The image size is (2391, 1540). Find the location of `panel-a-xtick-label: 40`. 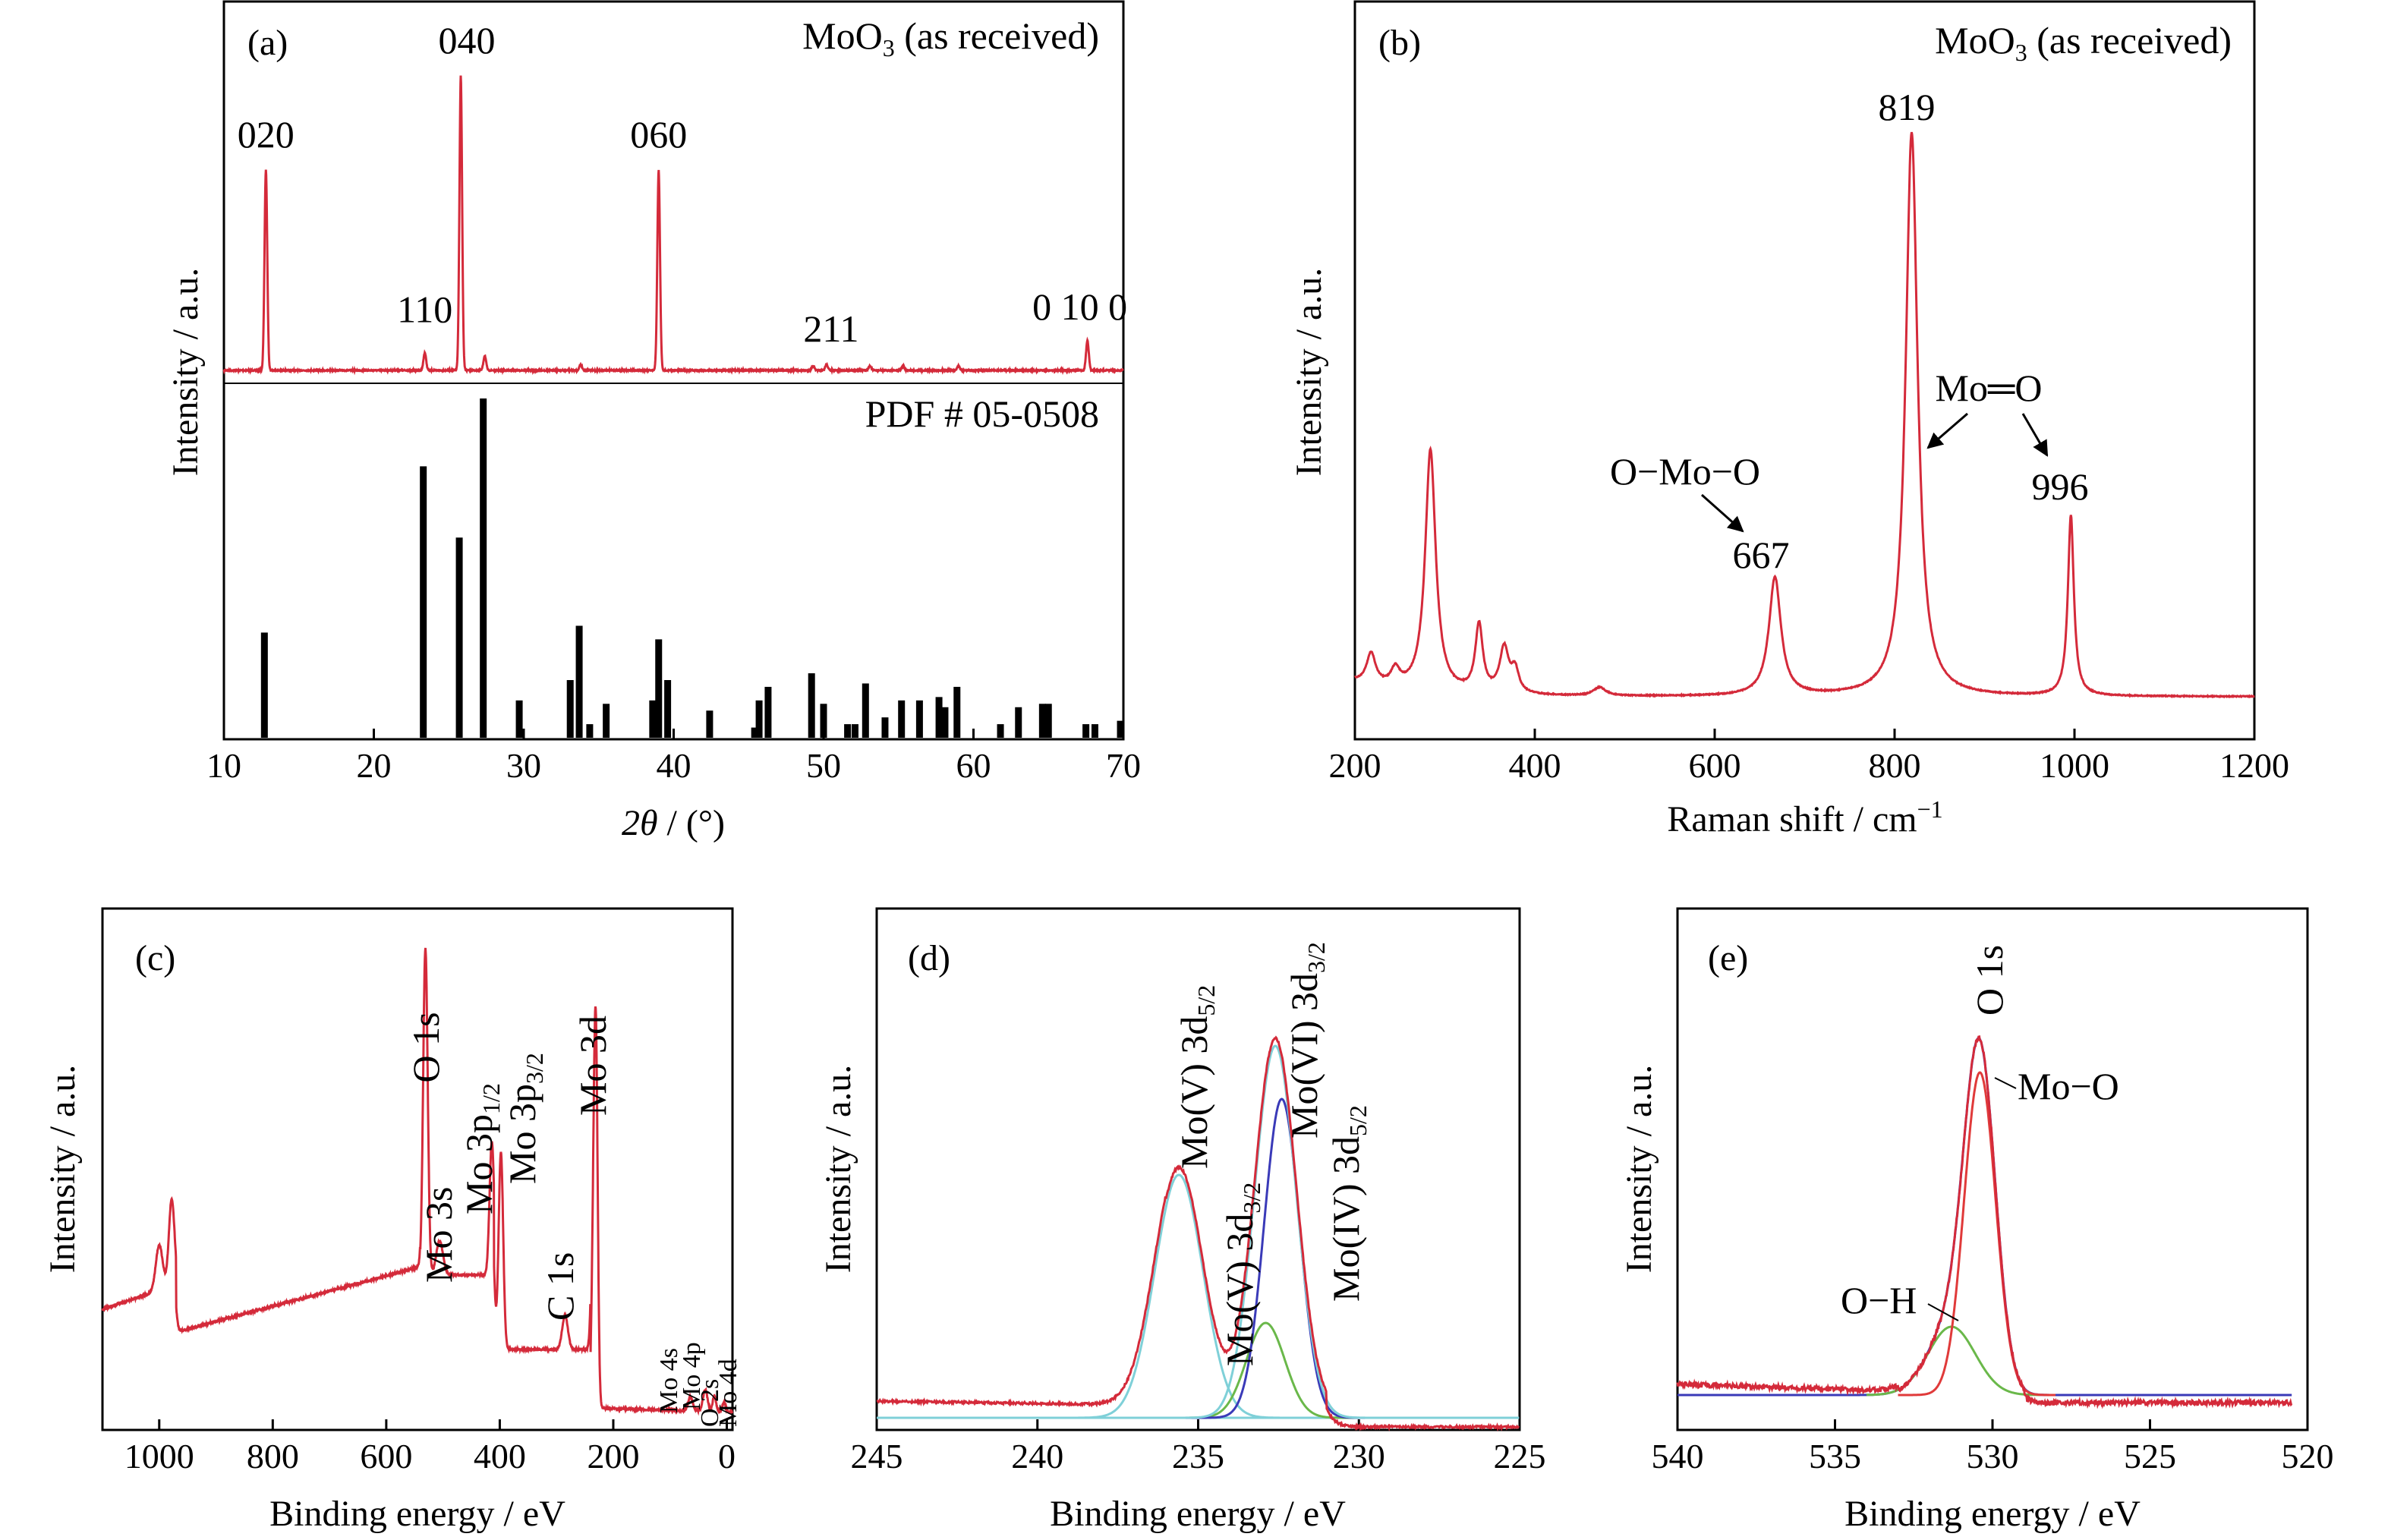

panel-a-xtick-label: 40 is located at coordinates (674, 765).